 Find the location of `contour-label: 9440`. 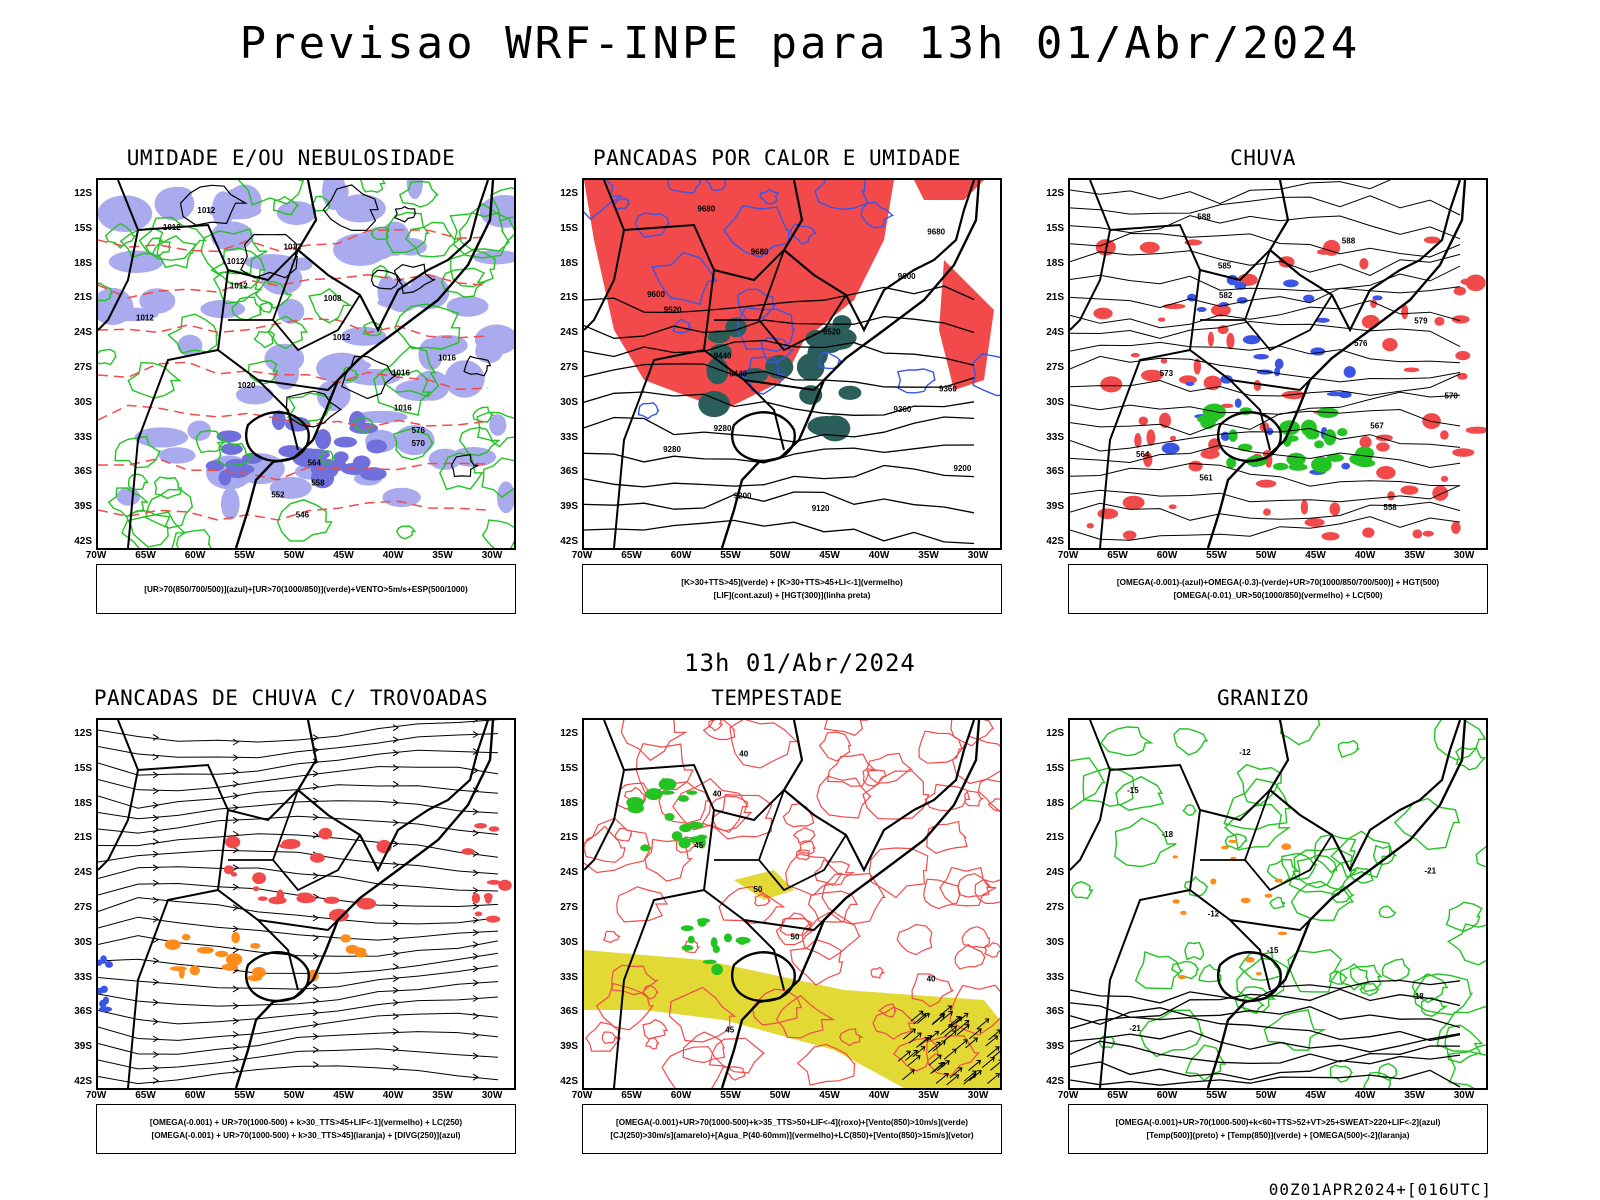

contour-label: 9440 is located at coordinates (723, 356).